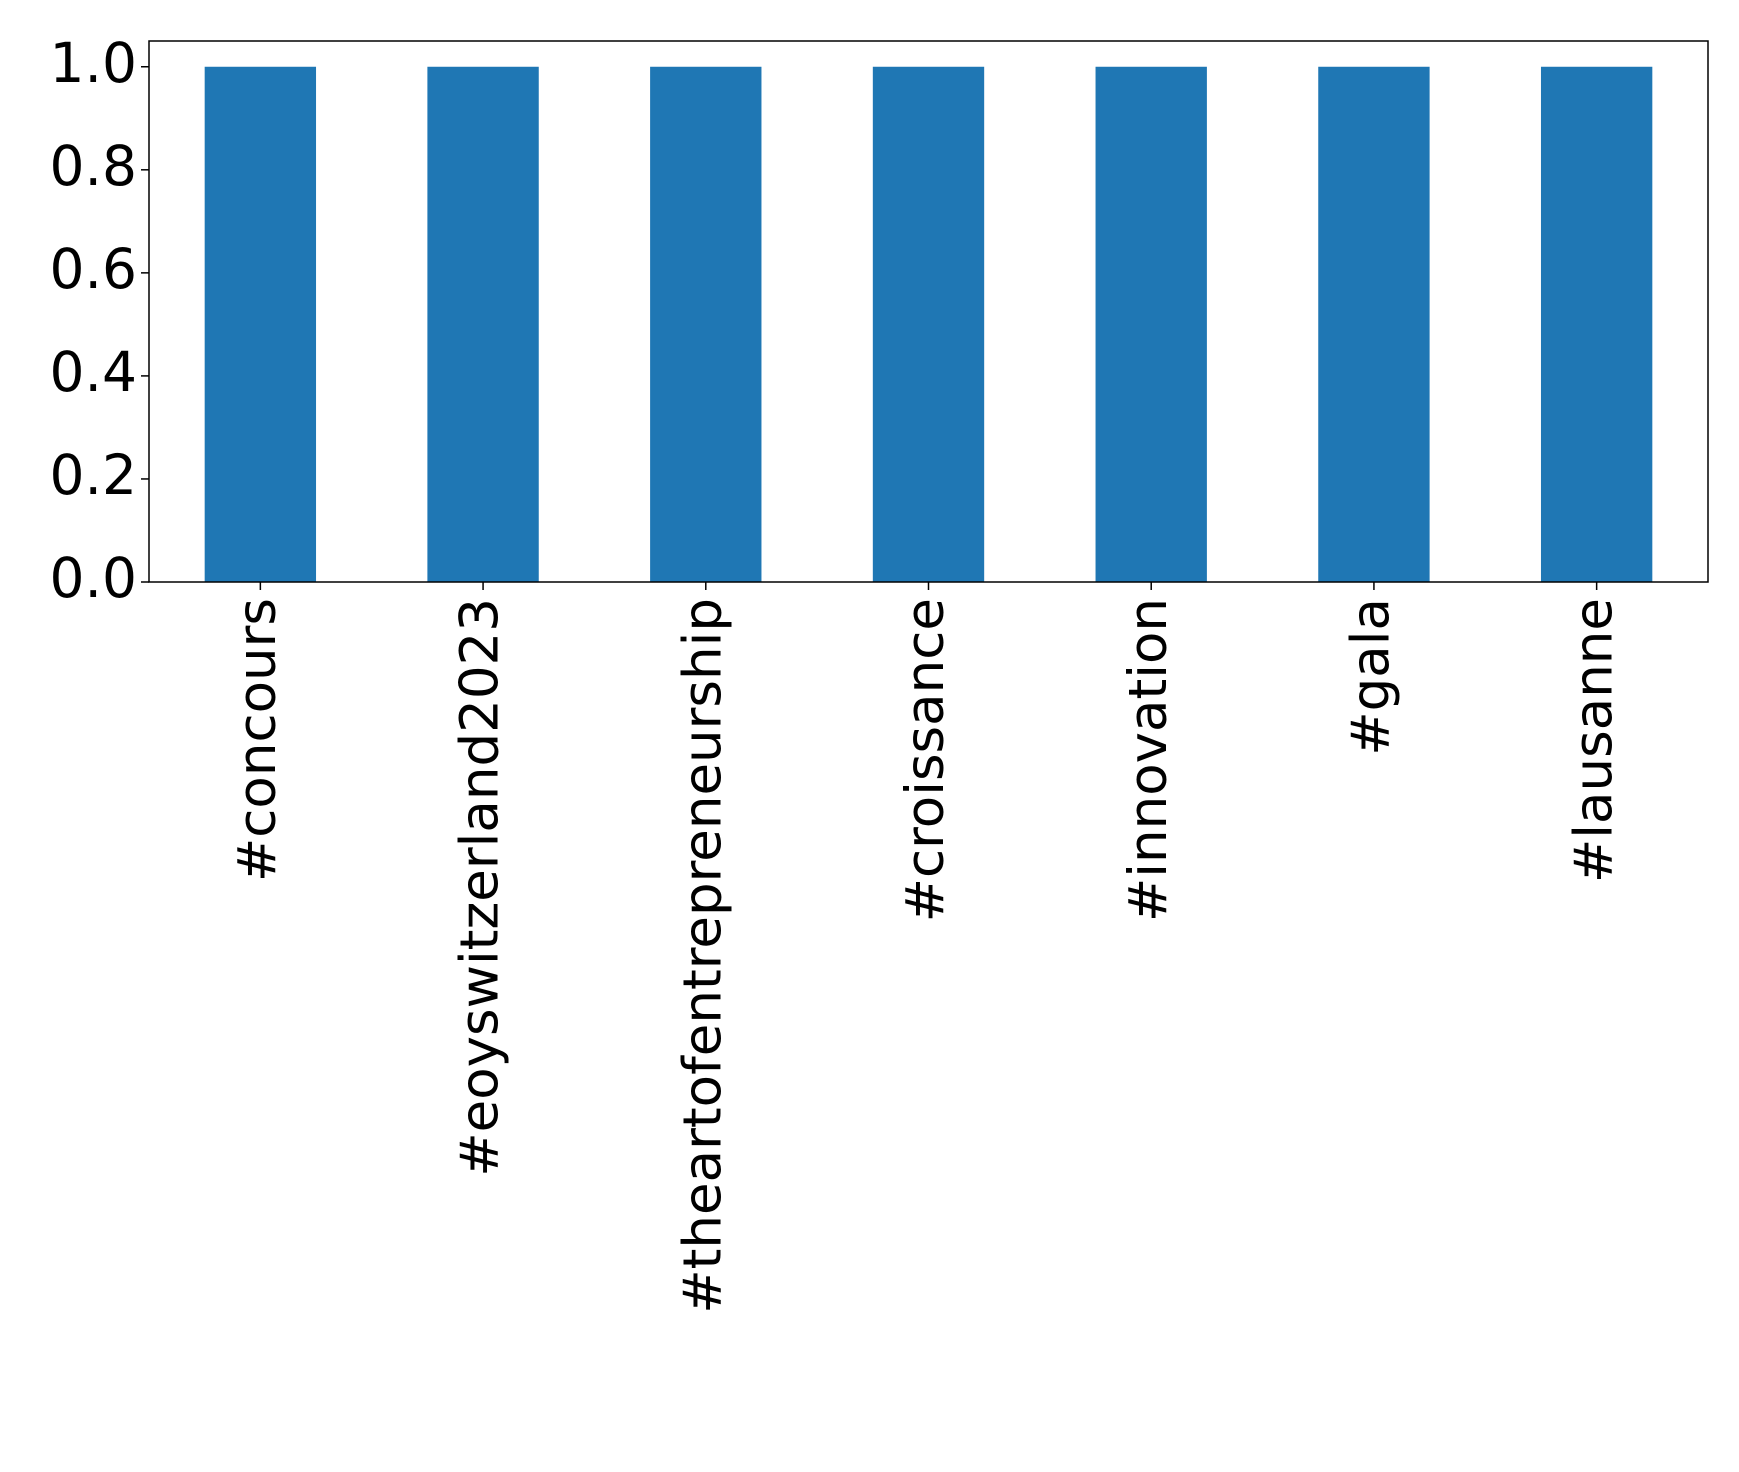 This screenshot has height=1472, width=1739. I want to click on x-tick-label: #concours, so click(257, 740).